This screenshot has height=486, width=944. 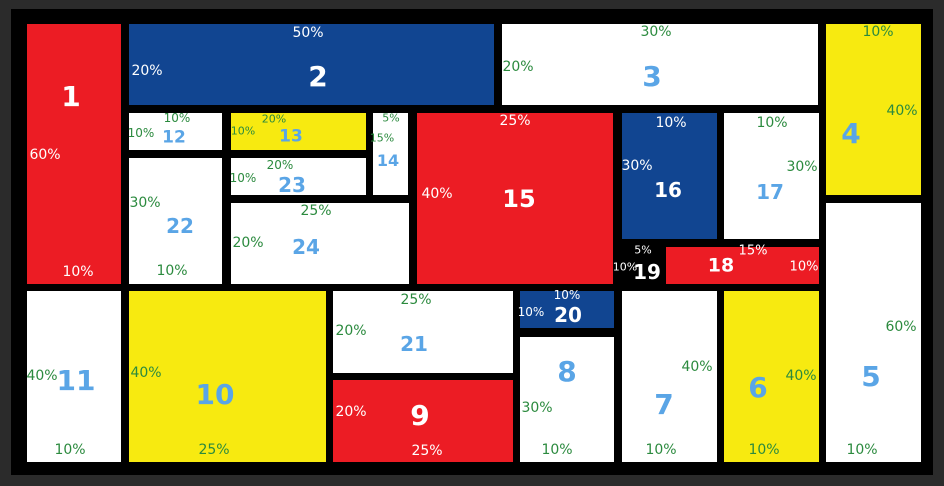 What do you see at coordinates (770, 192) in the screenshot?
I see `cell-number: 17` at bounding box center [770, 192].